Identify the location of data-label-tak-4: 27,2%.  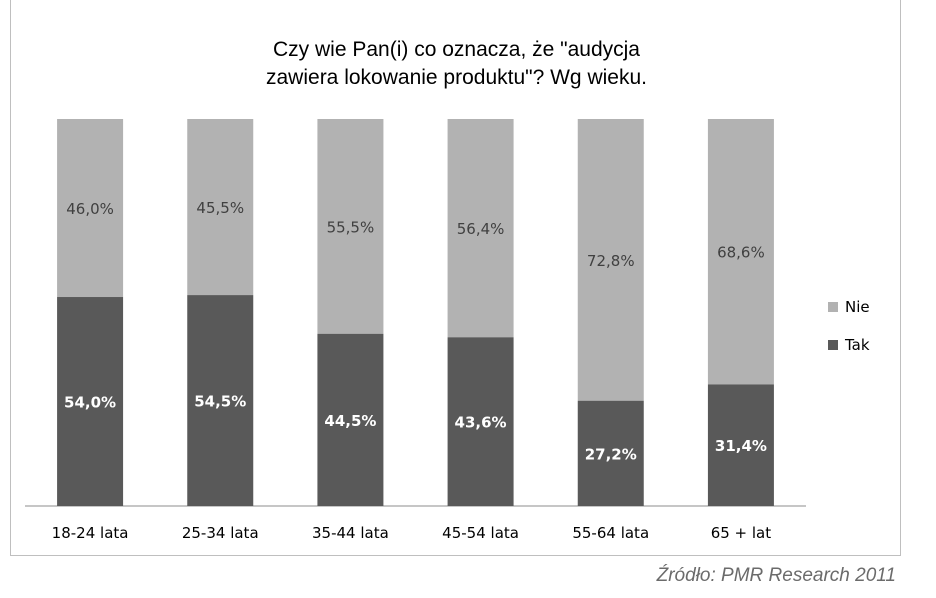
(611, 454).